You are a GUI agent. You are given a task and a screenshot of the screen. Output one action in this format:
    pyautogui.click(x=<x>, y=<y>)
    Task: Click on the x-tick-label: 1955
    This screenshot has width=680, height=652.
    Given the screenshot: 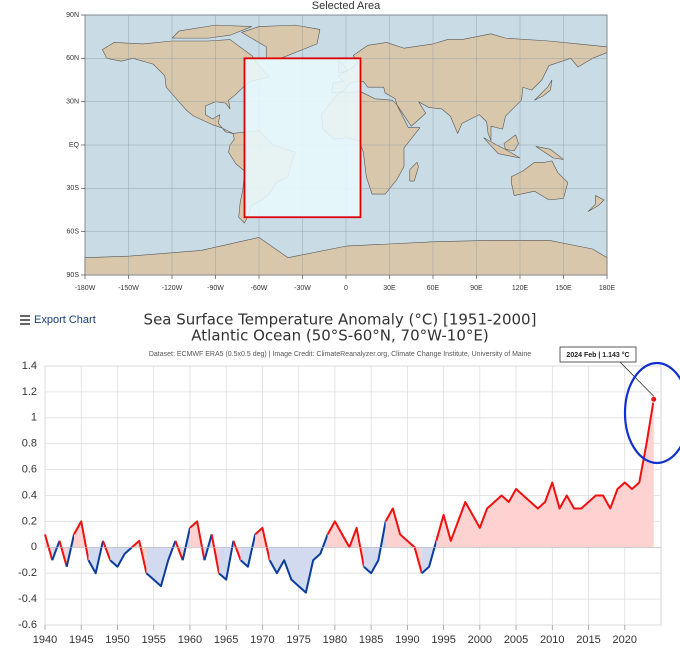 What is the action you would take?
    pyautogui.click(x=153, y=640)
    